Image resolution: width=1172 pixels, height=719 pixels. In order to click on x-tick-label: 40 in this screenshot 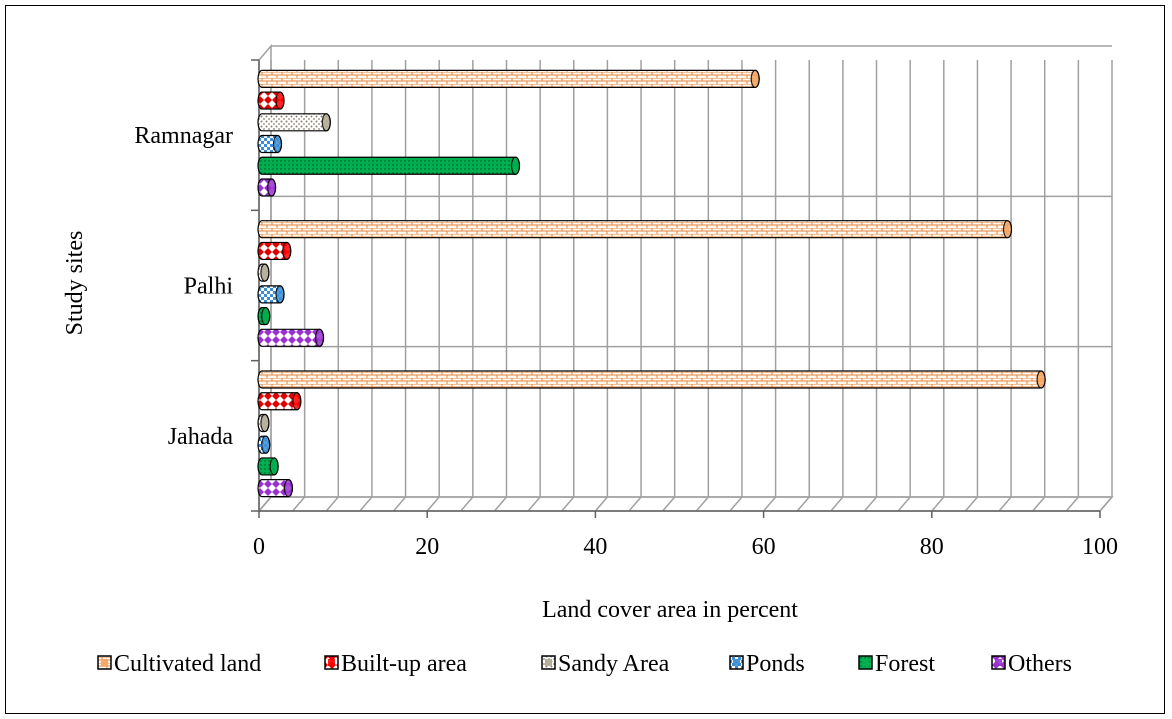, I will do `click(595, 547)`.